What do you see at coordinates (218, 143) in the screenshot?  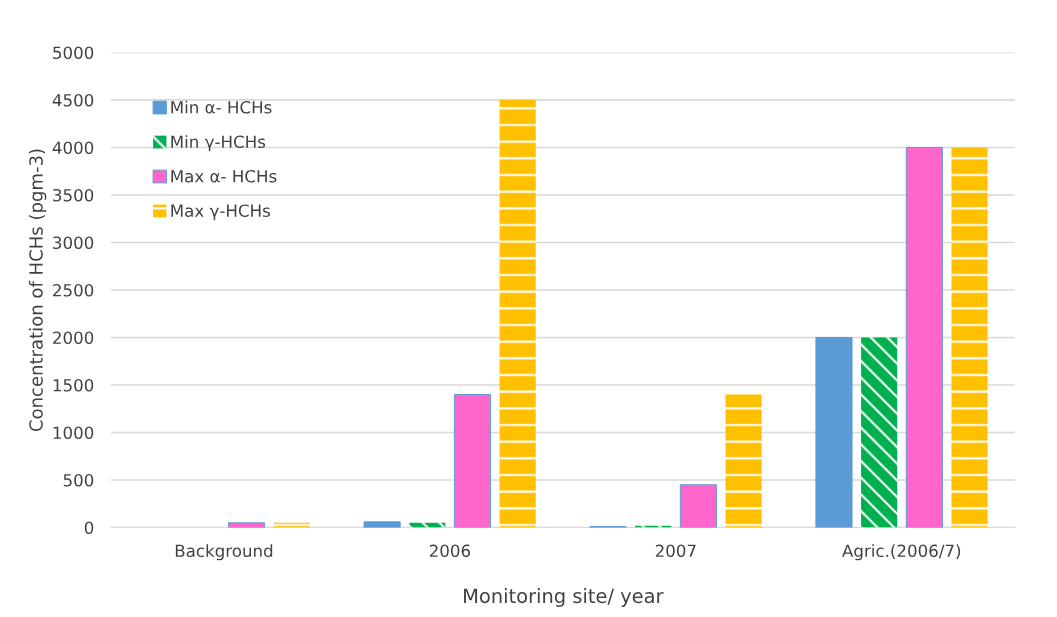 I see `legend-label: Min γ-HCHs` at bounding box center [218, 143].